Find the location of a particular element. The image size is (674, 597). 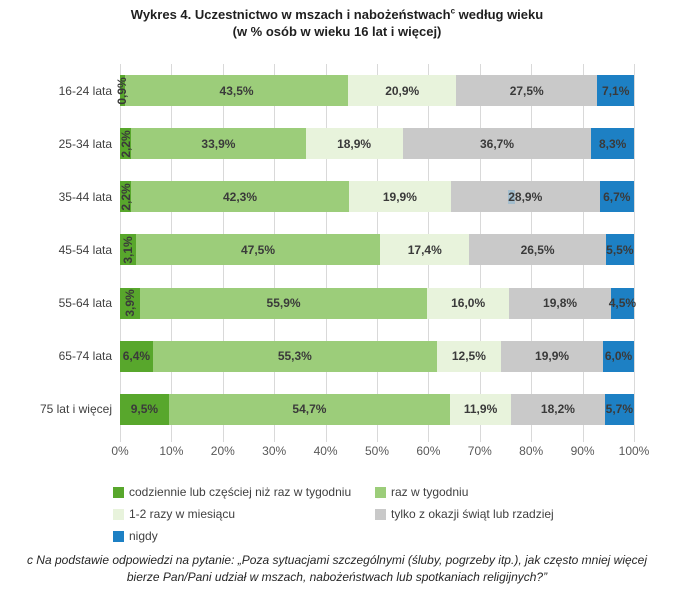

segment-label: 17,4% is located at coordinates (424, 249).